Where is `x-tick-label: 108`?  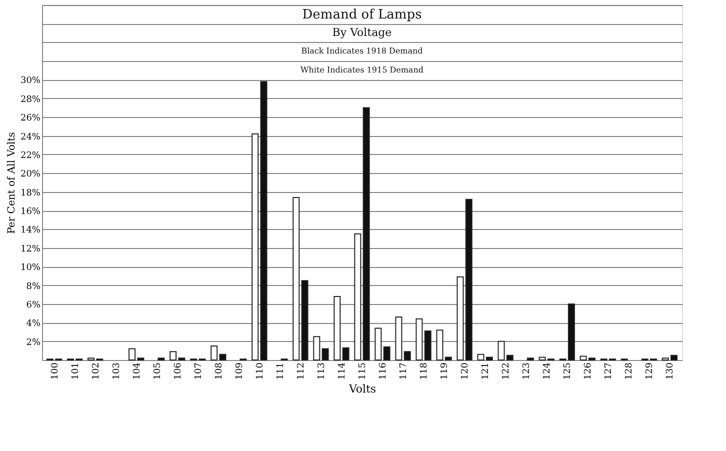 x-tick-label: 108 is located at coordinates (219, 371).